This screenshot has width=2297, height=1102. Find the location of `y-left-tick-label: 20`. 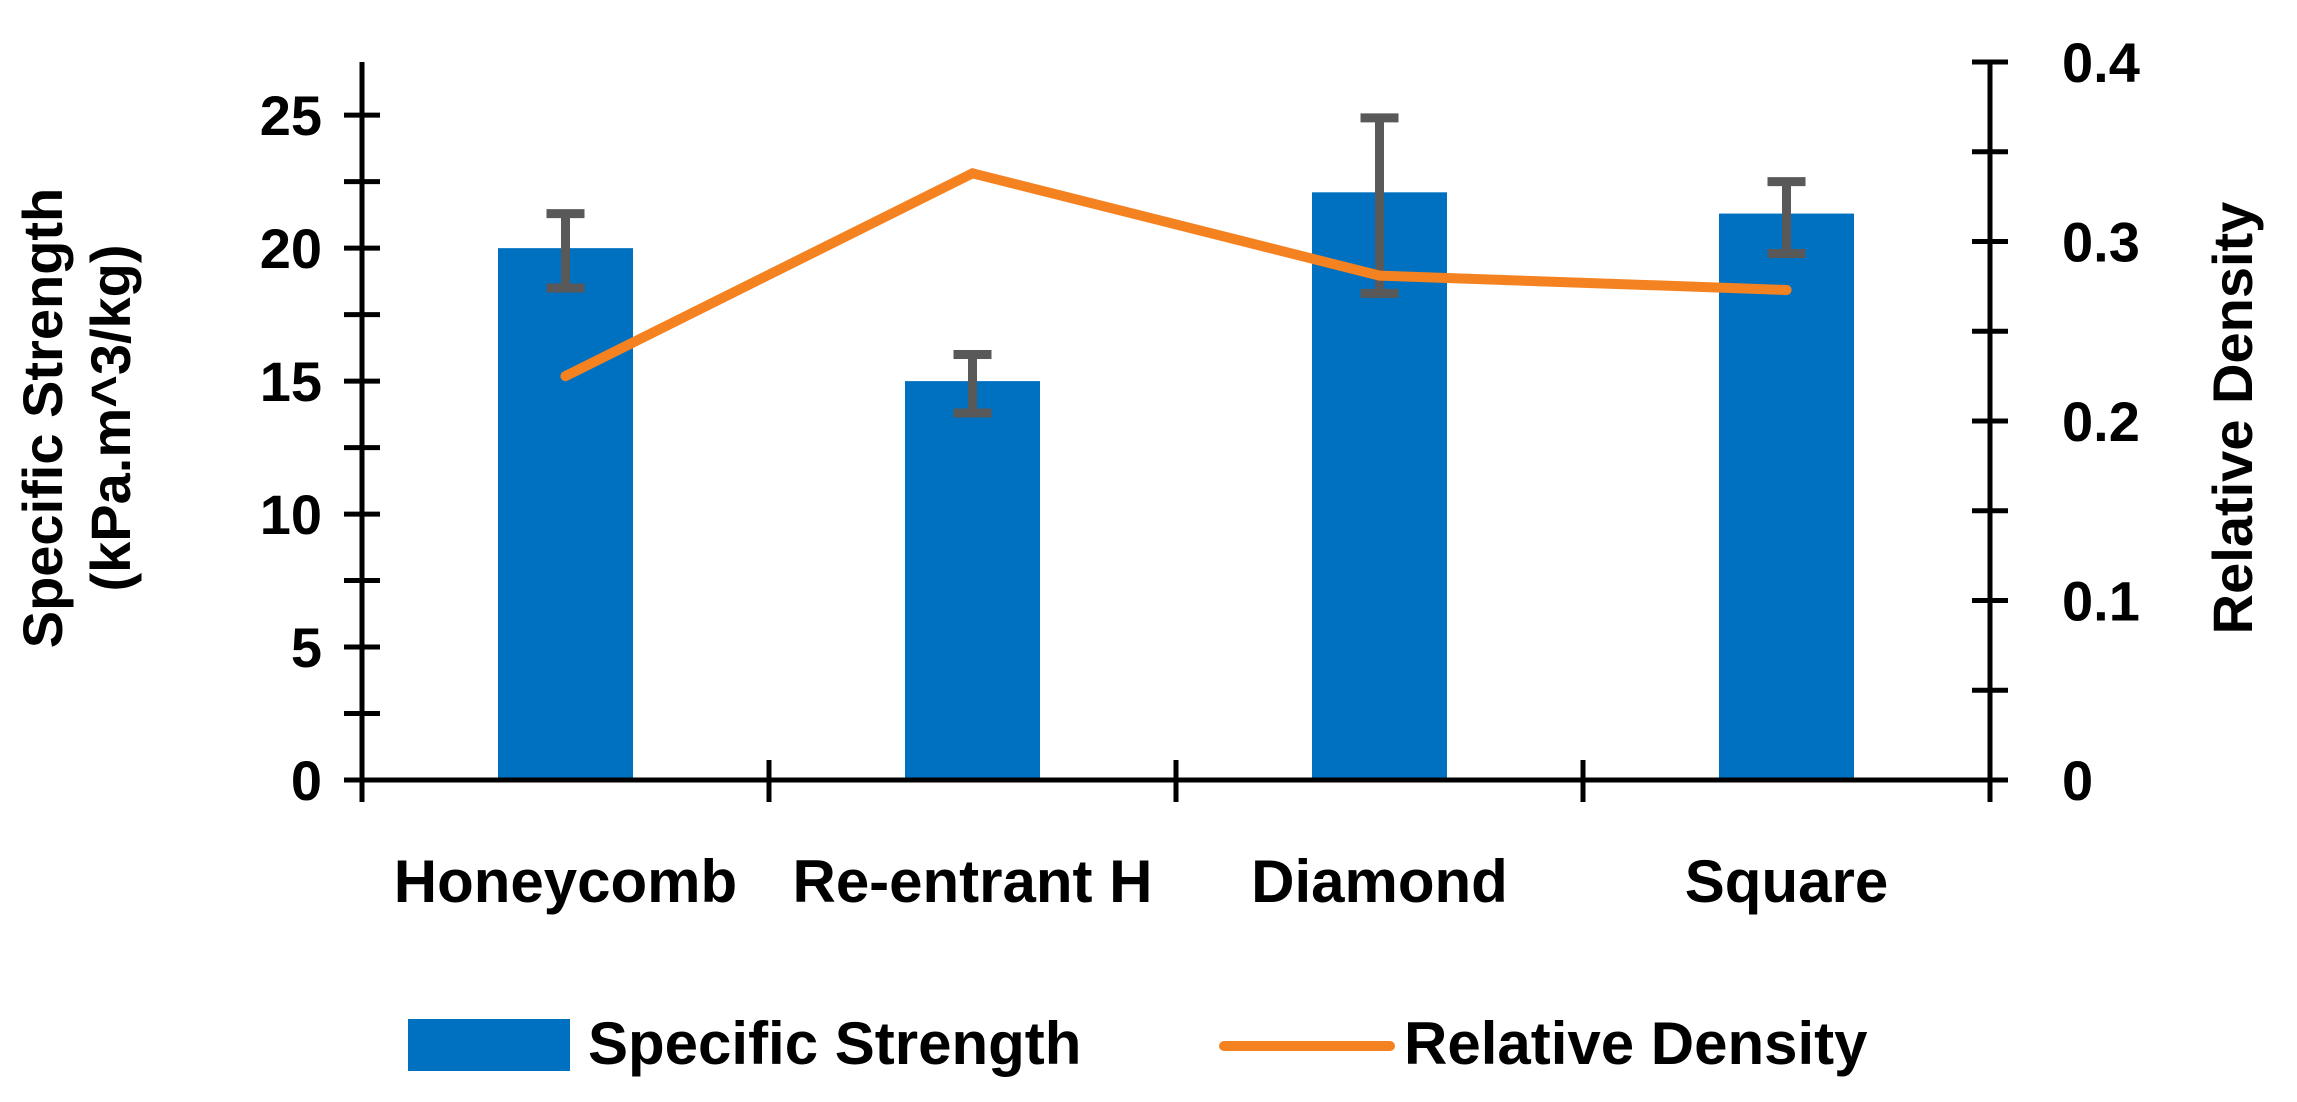

y-left-tick-label: 20 is located at coordinates (291, 248).